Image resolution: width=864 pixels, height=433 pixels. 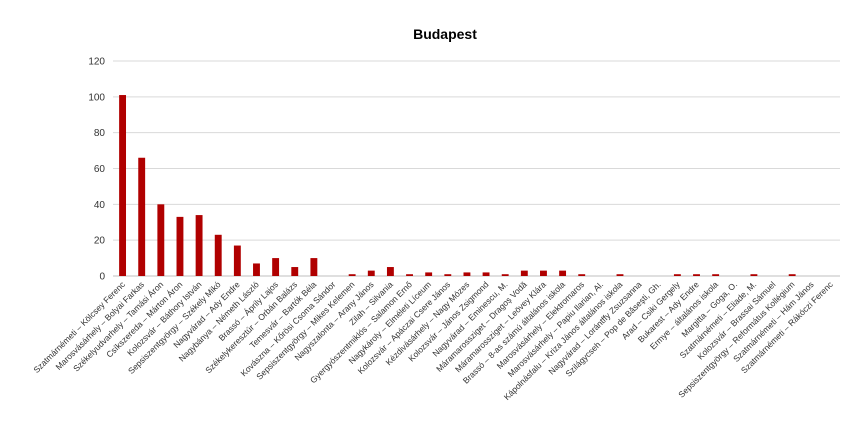 What do you see at coordinates (100, 205) in the screenshot?
I see `y-tick-label: 40` at bounding box center [100, 205].